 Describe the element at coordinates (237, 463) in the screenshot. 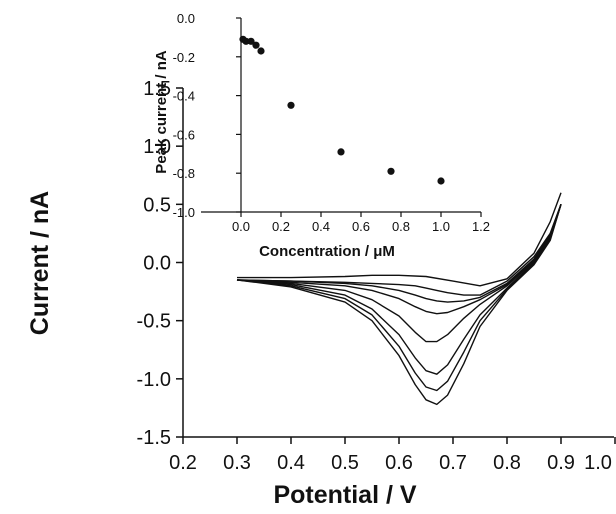

I see `main-x-tick-label: 0.3` at that location.